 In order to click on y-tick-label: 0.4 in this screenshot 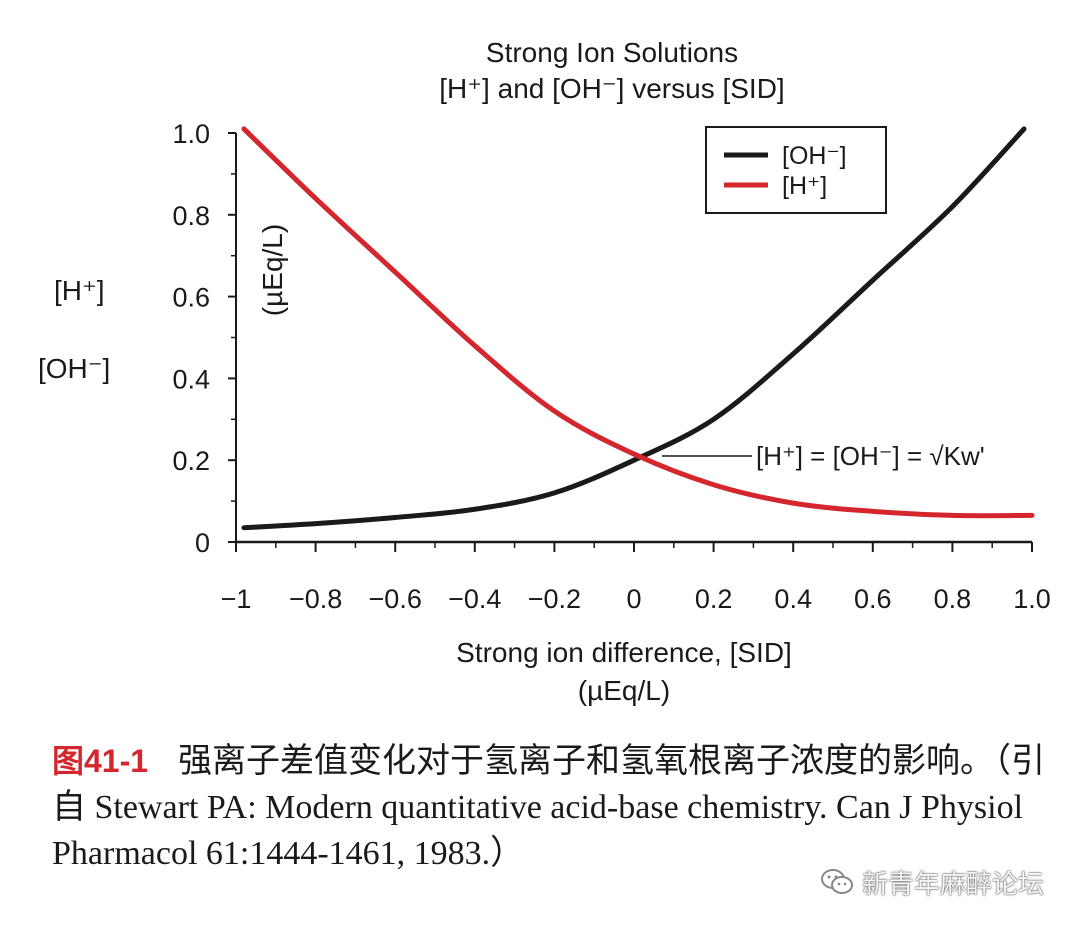, I will do `click(191, 379)`.